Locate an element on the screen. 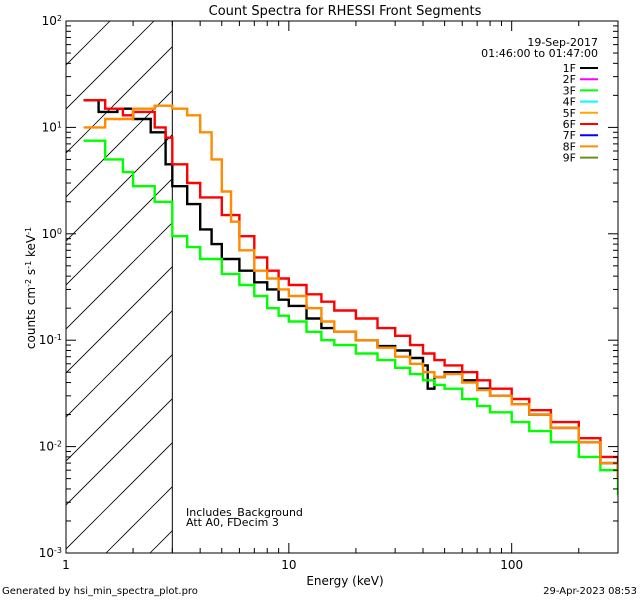  y-tick-label-1: 10¹ is located at coordinates (52, 127).